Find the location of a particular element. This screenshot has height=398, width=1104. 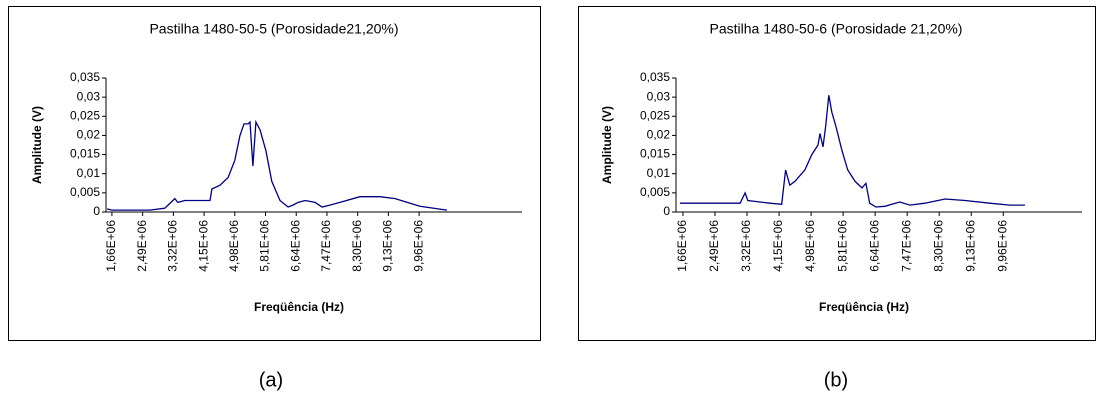

caption: (a) is located at coordinates (271, 380).